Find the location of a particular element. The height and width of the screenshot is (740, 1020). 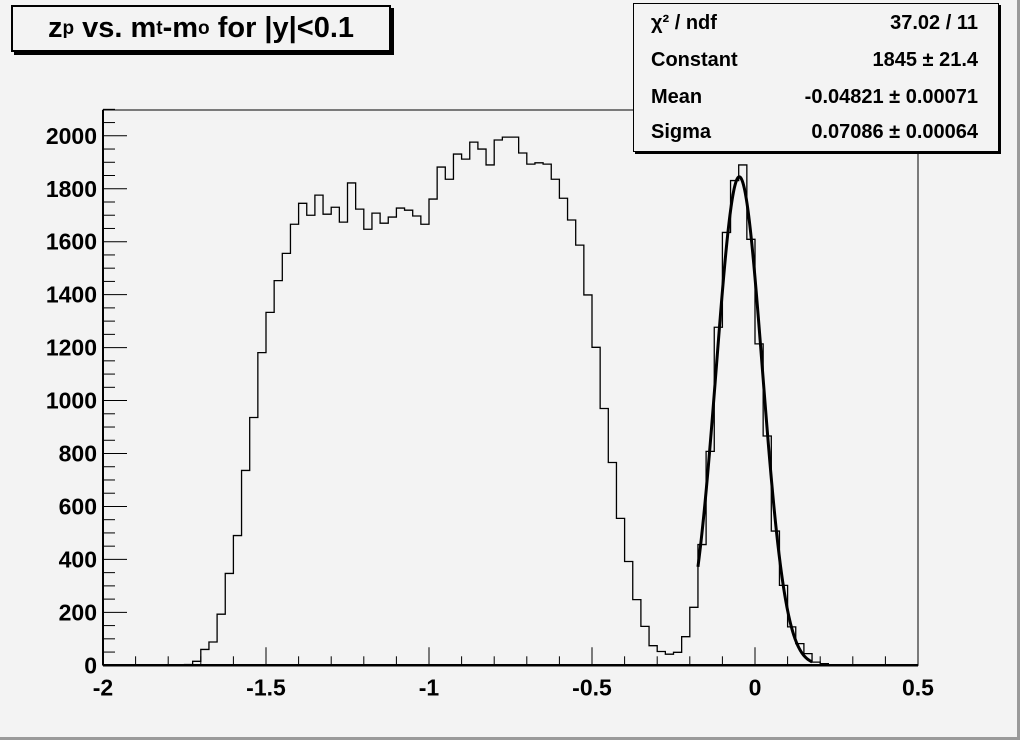

y-tick-label: 1200 is located at coordinates (71, 348).